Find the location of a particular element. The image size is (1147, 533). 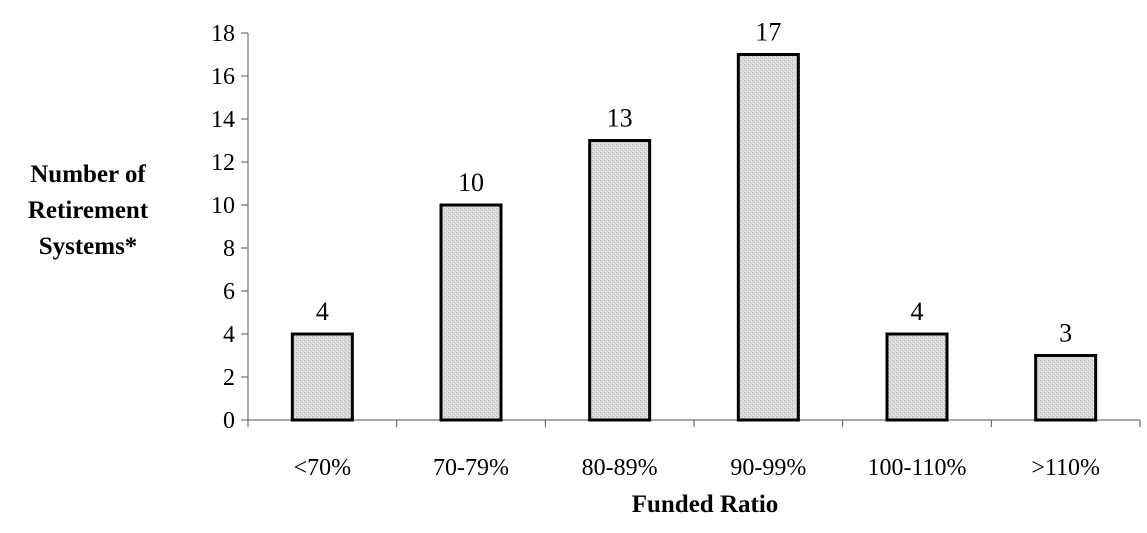

y-tick-labels: 0 2 4 6 8 10 12 14 16 18 is located at coordinates (223, 227).